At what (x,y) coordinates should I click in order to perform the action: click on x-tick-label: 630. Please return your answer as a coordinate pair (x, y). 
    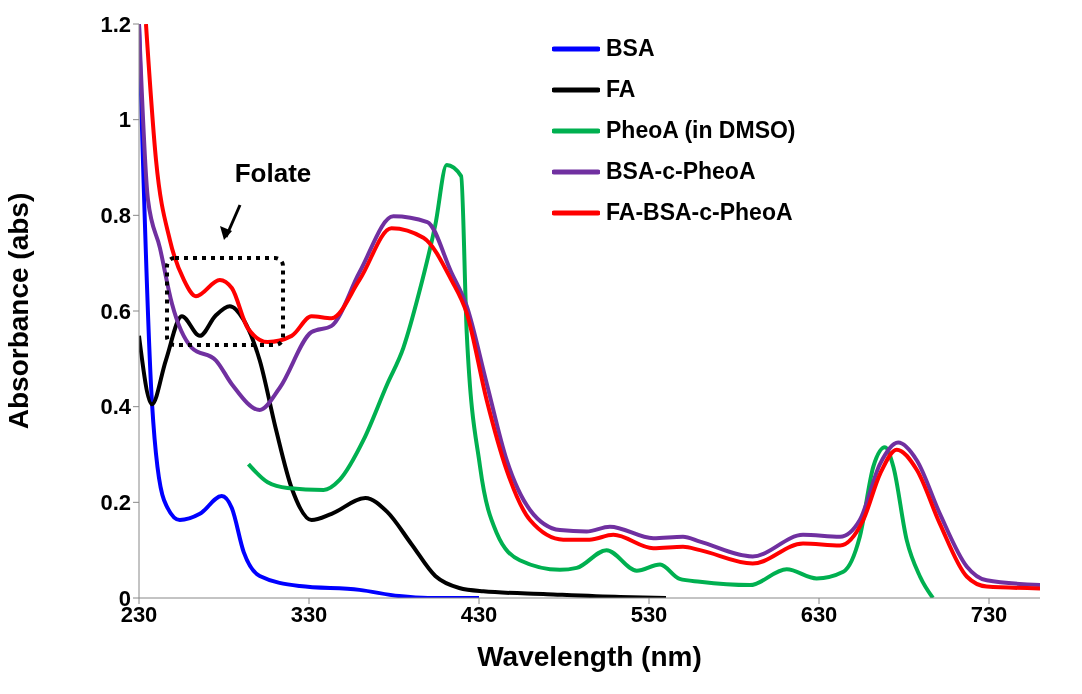
    Looking at the image, I should click on (819, 614).